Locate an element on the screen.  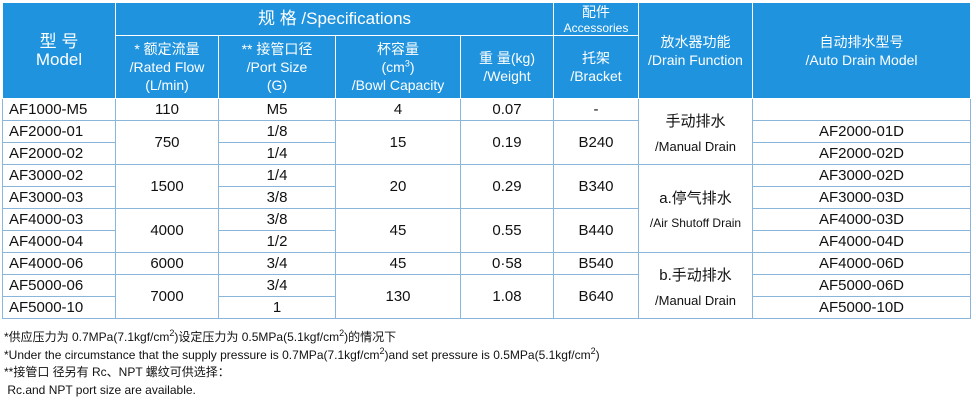
port-cell: 1/2 is located at coordinates (277, 241).